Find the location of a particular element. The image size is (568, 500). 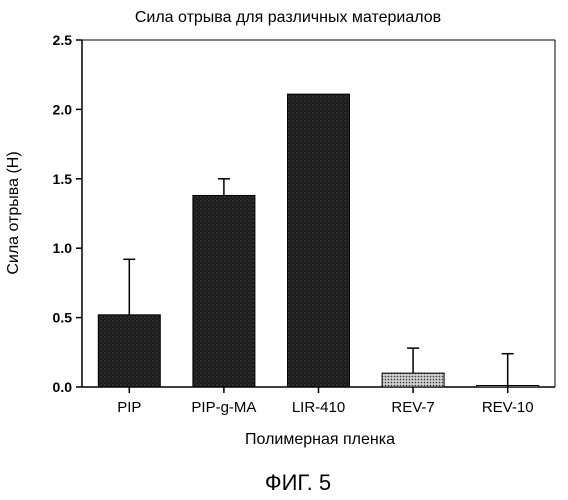

y-tick-label: 0.5 is located at coordinates (63, 318).